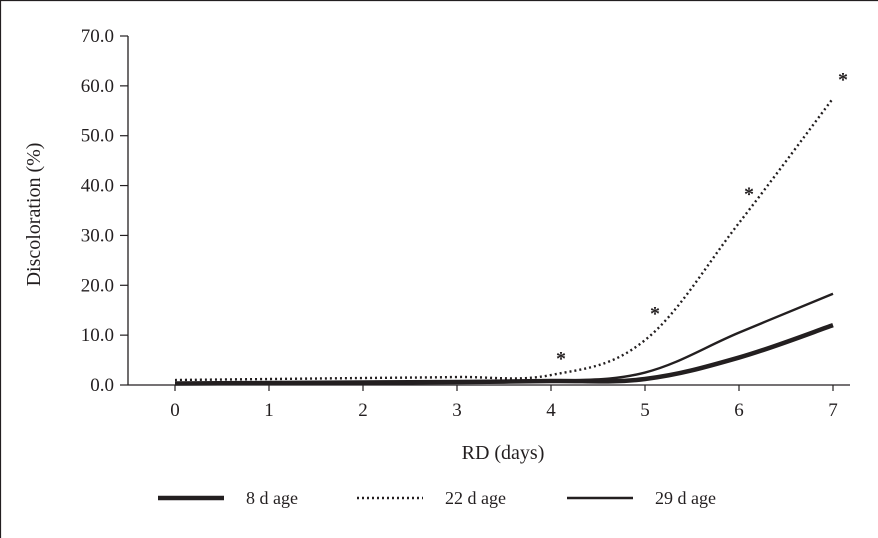 This screenshot has height=538, width=878. What do you see at coordinates (645, 410) in the screenshot?
I see `x-tick-label: 5` at bounding box center [645, 410].